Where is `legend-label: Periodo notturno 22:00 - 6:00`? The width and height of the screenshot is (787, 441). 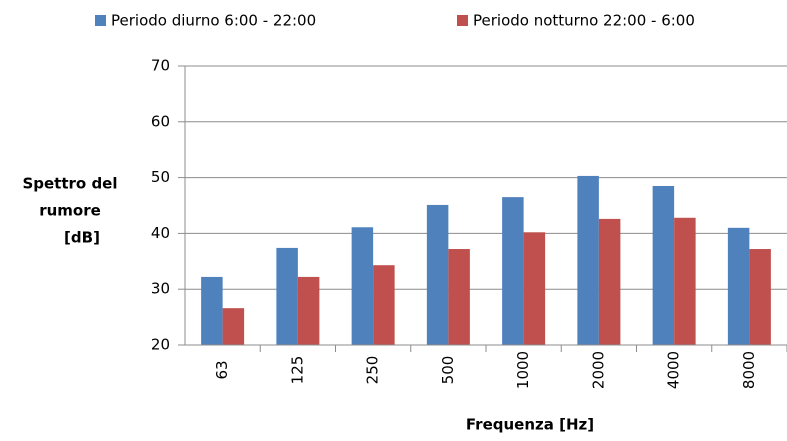 legend-label: Periodo notturno 22:00 - 6:00 is located at coordinates (584, 21).